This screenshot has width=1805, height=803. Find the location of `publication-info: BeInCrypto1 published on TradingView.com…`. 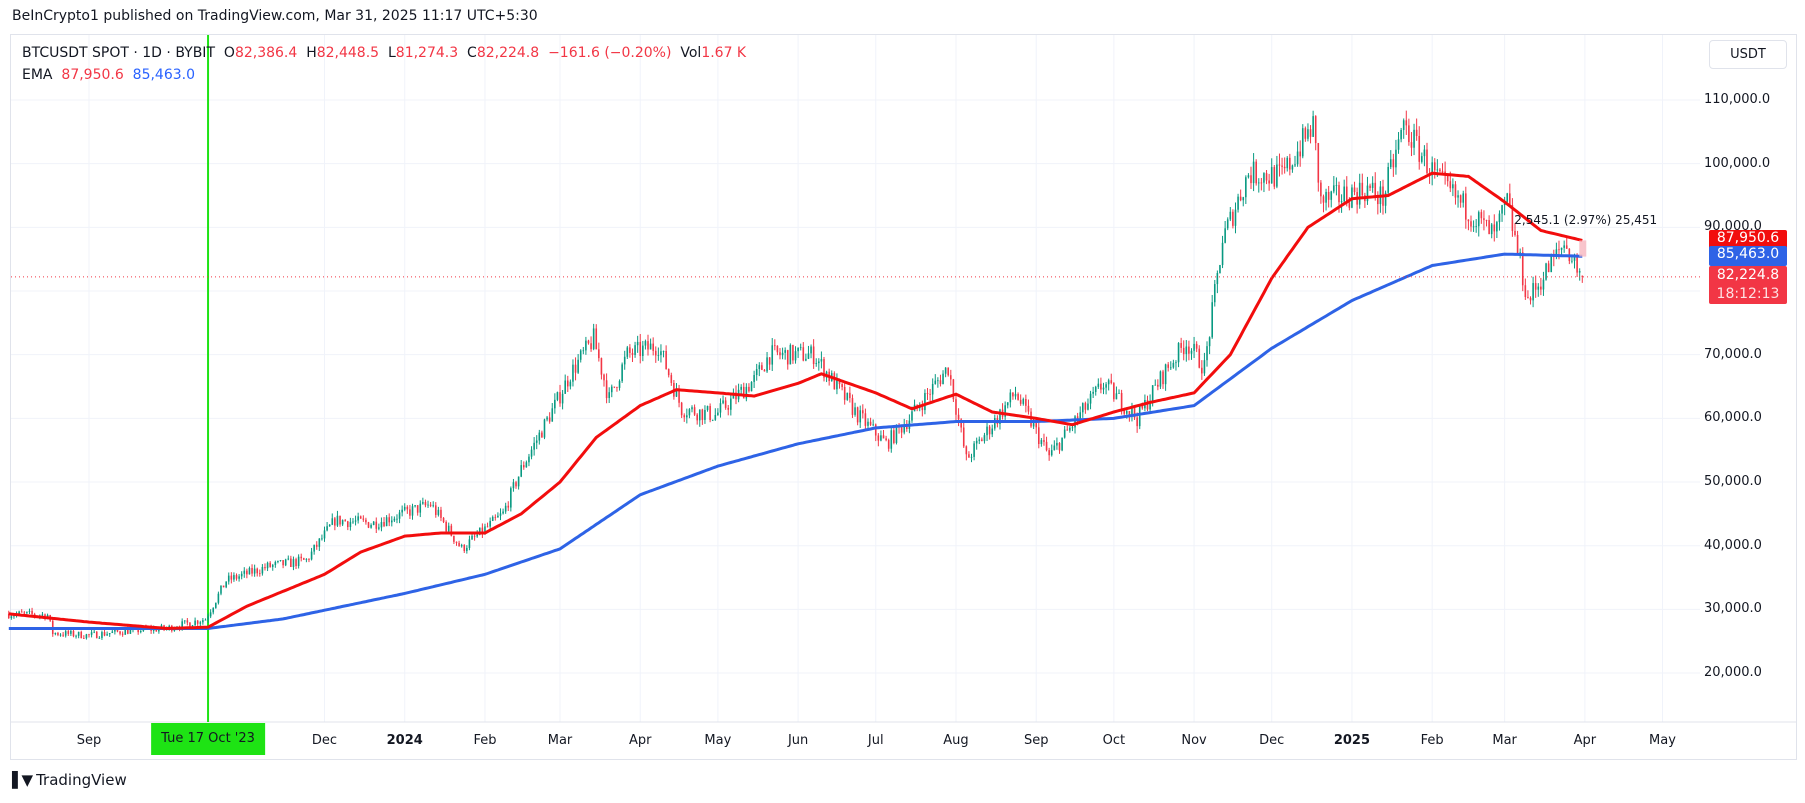

publication-info: BeInCrypto1 published on TradingView.com… is located at coordinates (275, 16).